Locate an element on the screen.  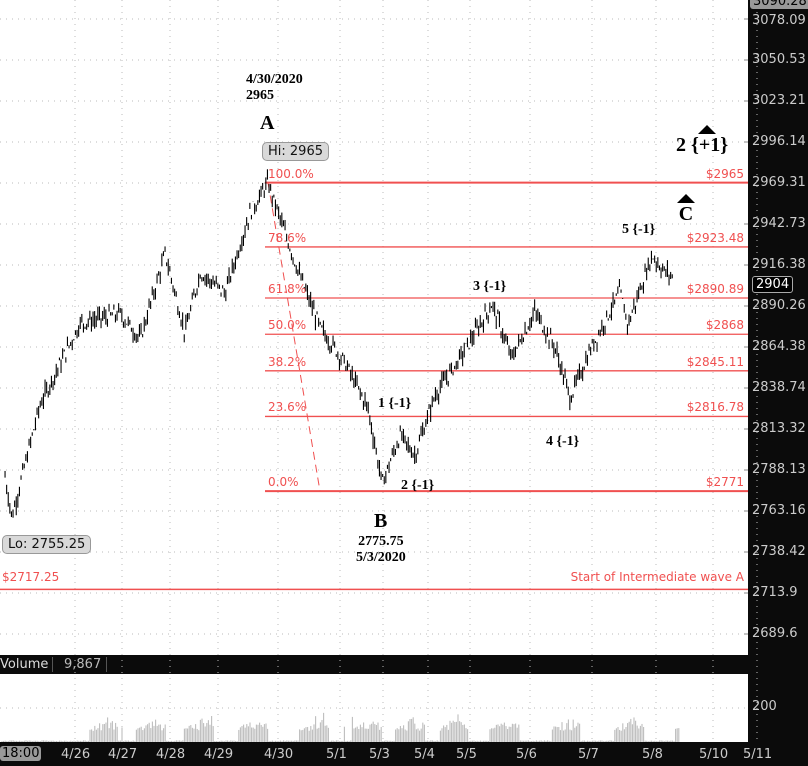
x-tick-label: 4/28 is located at coordinates (171, 754).